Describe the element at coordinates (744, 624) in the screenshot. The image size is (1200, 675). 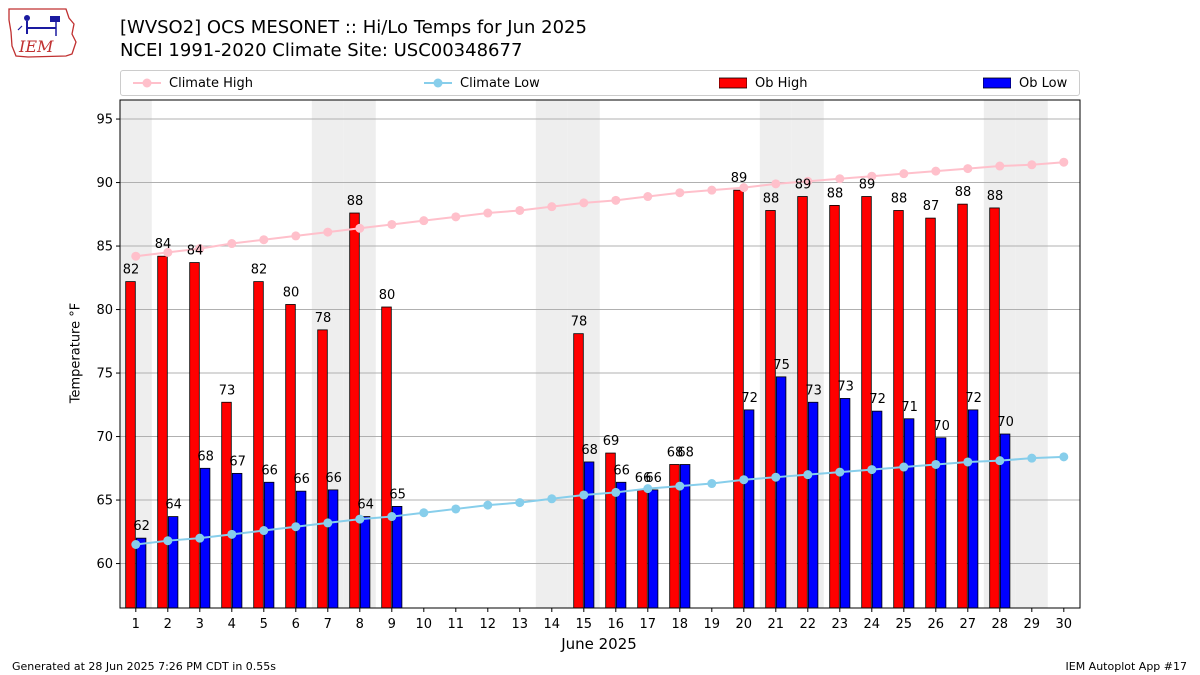
I see `x-tick-label: 20` at that location.